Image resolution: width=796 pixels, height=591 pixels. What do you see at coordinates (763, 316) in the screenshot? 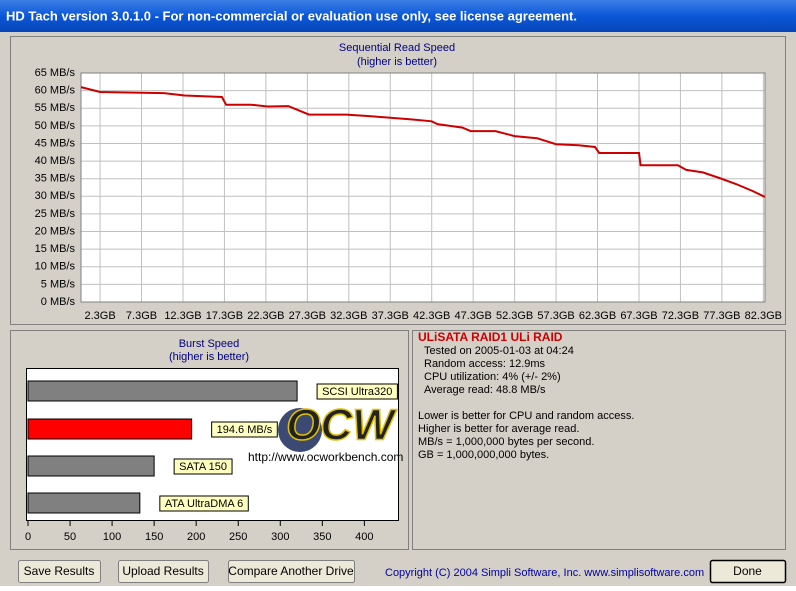
I see `x-tick-label: 82.3GB` at bounding box center [763, 316].